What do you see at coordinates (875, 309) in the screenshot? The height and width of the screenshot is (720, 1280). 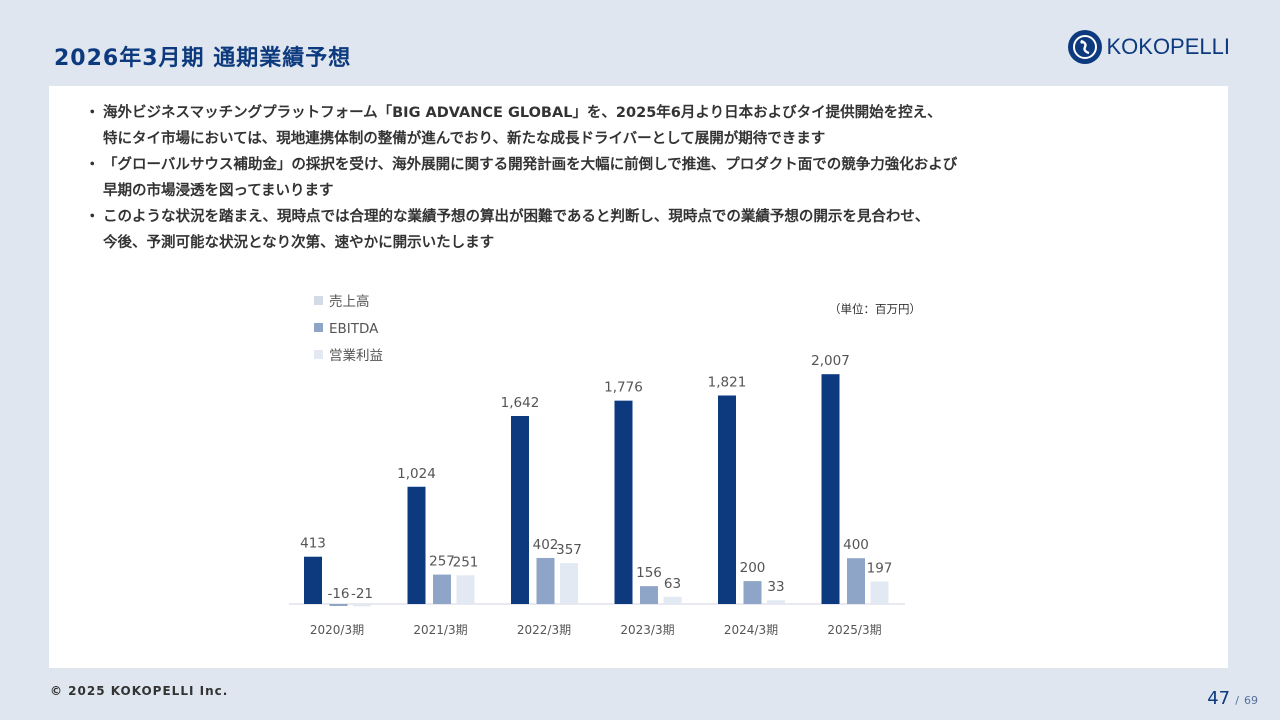 I see `unit-note: （単位：百万円）` at bounding box center [875, 309].